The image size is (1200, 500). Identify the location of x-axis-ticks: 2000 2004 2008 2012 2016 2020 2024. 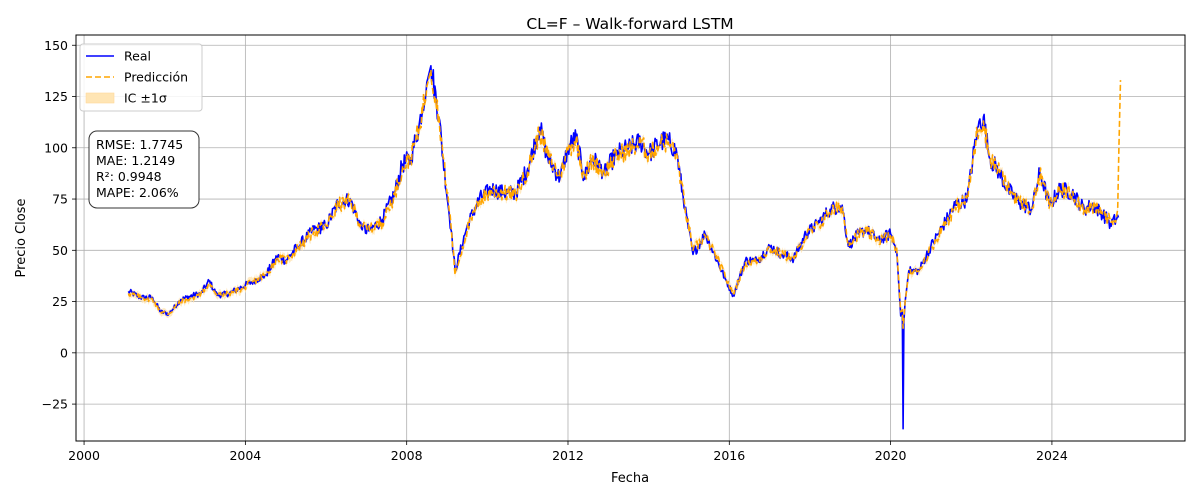
(568, 452).